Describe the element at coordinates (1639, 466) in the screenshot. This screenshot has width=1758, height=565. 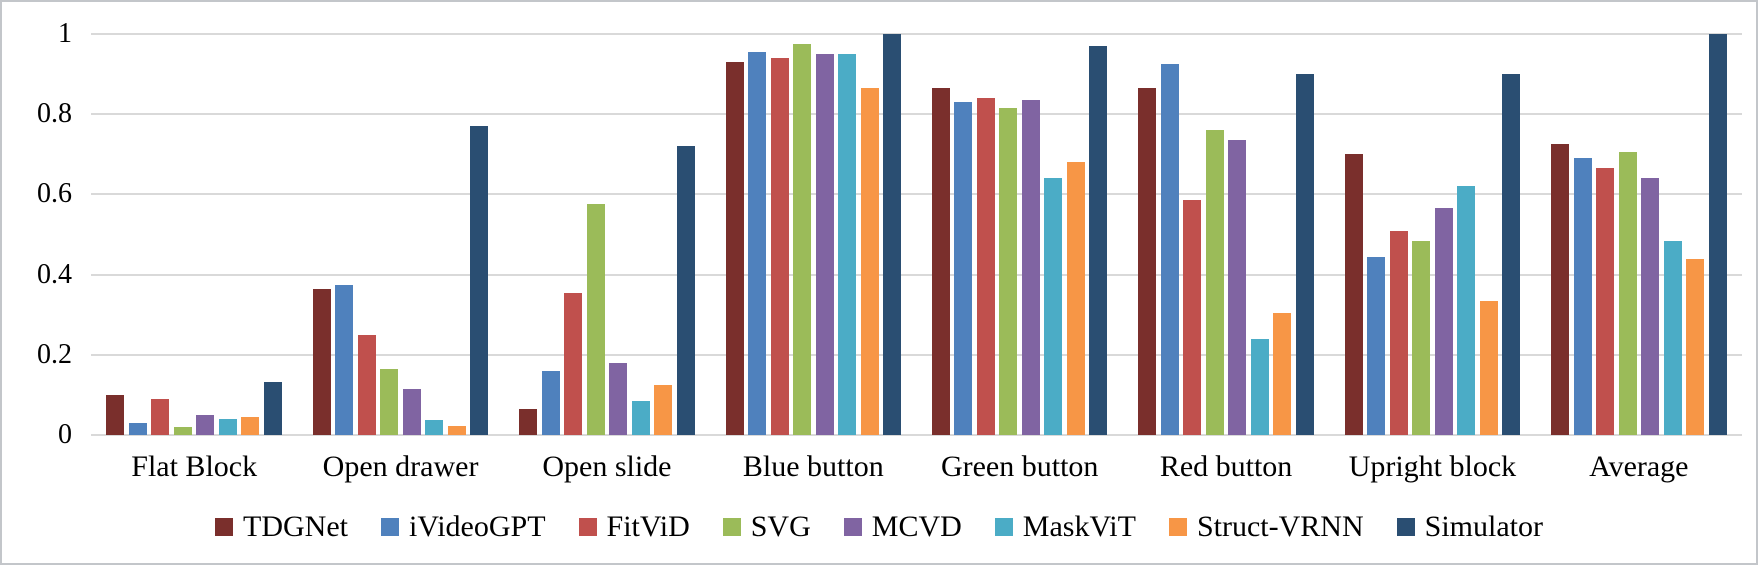
I see `x-axis-category-label: Average` at that location.